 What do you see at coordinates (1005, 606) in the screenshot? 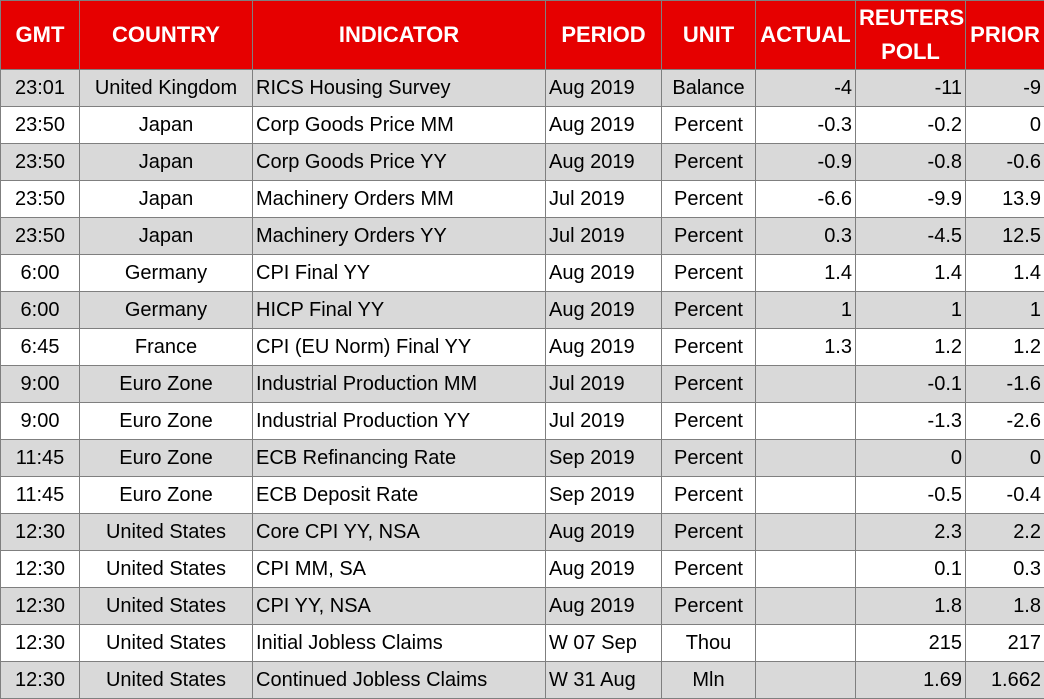
I see `prior-cell: 1.8` at bounding box center [1005, 606].